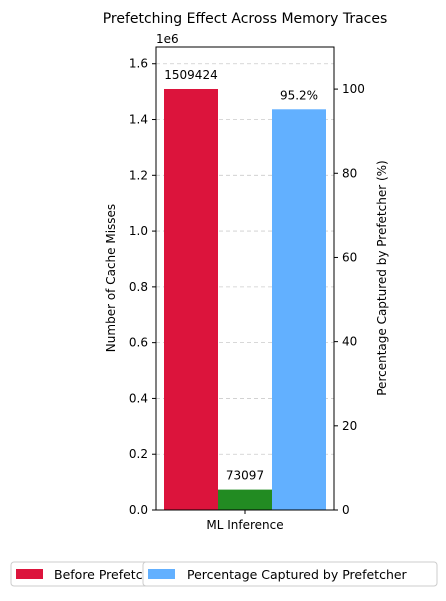 The height and width of the screenshot is (601, 446). What do you see at coordinates (138, 454) in the screenshot?
I see `left-tick-label: 0.2` at bounding box center [138, 454].